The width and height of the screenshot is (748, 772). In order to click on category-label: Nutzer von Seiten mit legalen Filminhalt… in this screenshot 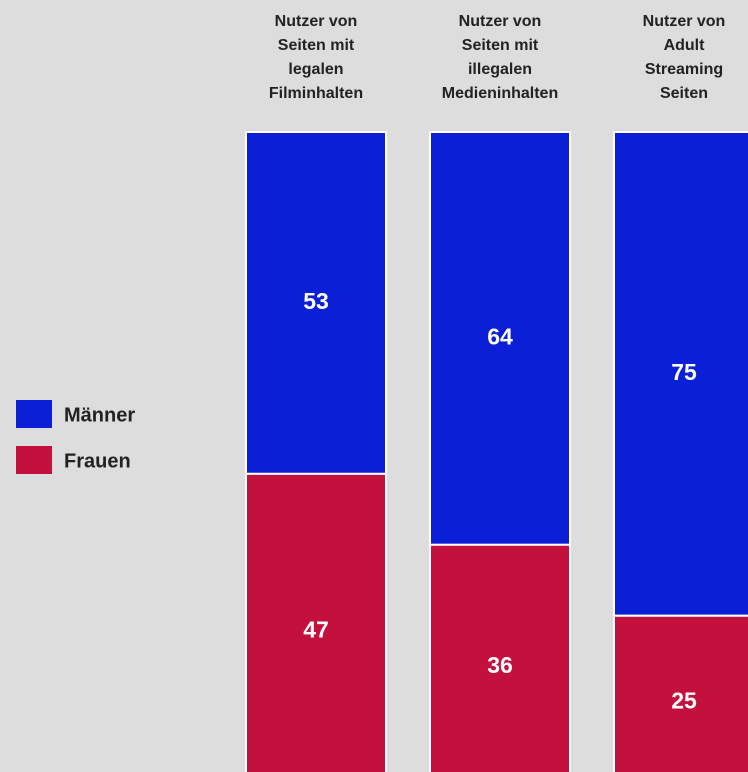, I will do `click(316, 57)`.